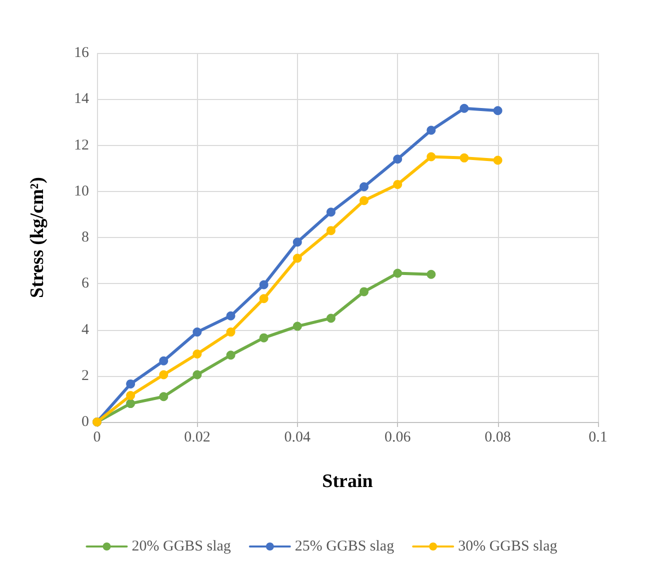 This screenshot has width=645, height=577. What do you see at coordinates (344, 546) in the screenshot?
I see `legend-label: 25% GGBS slag` at bounding box center [344, 546].